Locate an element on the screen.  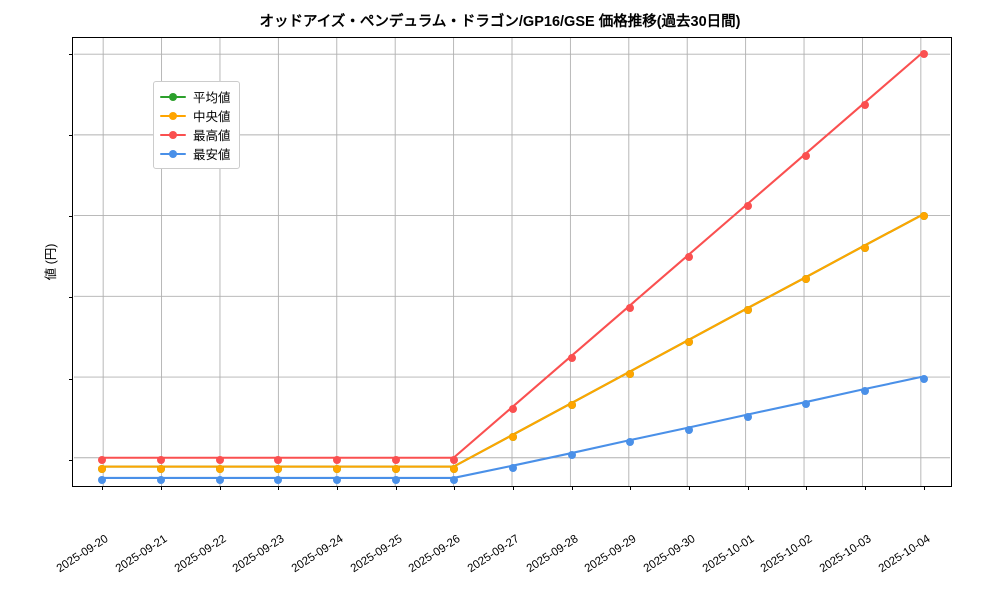
chart-title: オッドアイズ・ペンデュラム・ドラゴン/GP16/GSE 価格推移(過去30日間) is located at coordinates (500, 22).